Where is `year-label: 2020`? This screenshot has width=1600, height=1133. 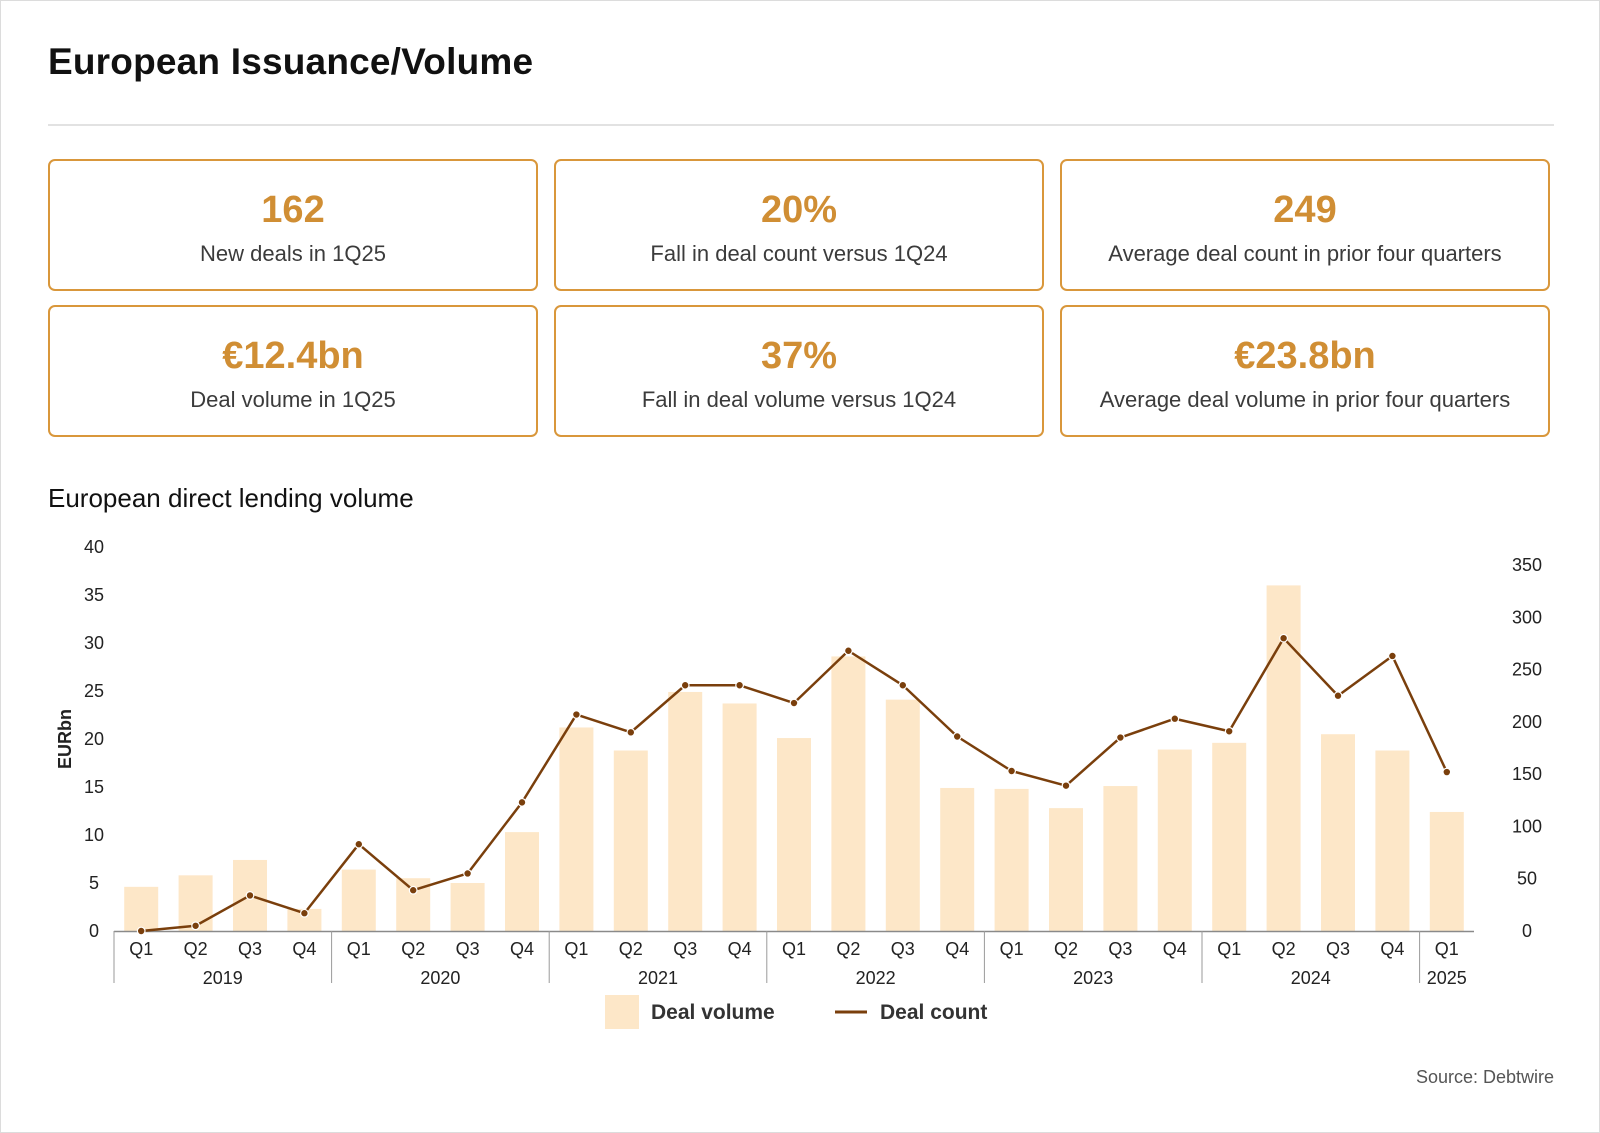 year-label: 2020 is located at coordinates (440, 978).